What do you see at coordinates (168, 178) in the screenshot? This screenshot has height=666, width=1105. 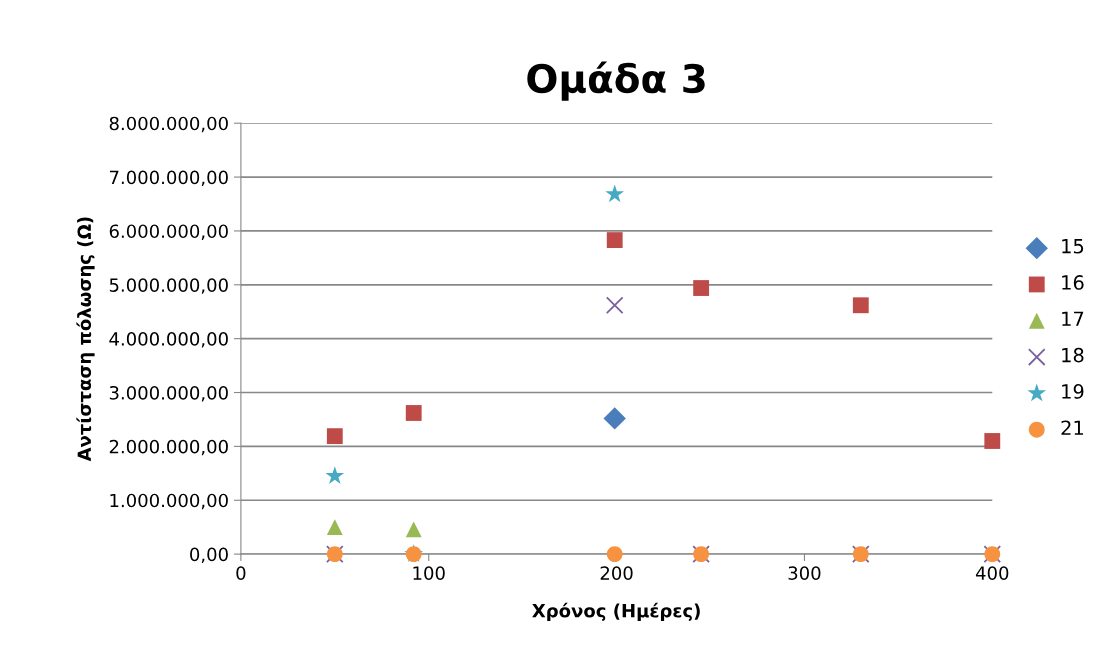 I see `y-tick-label: 7.000.000,00` at bounding box center [168, 178].